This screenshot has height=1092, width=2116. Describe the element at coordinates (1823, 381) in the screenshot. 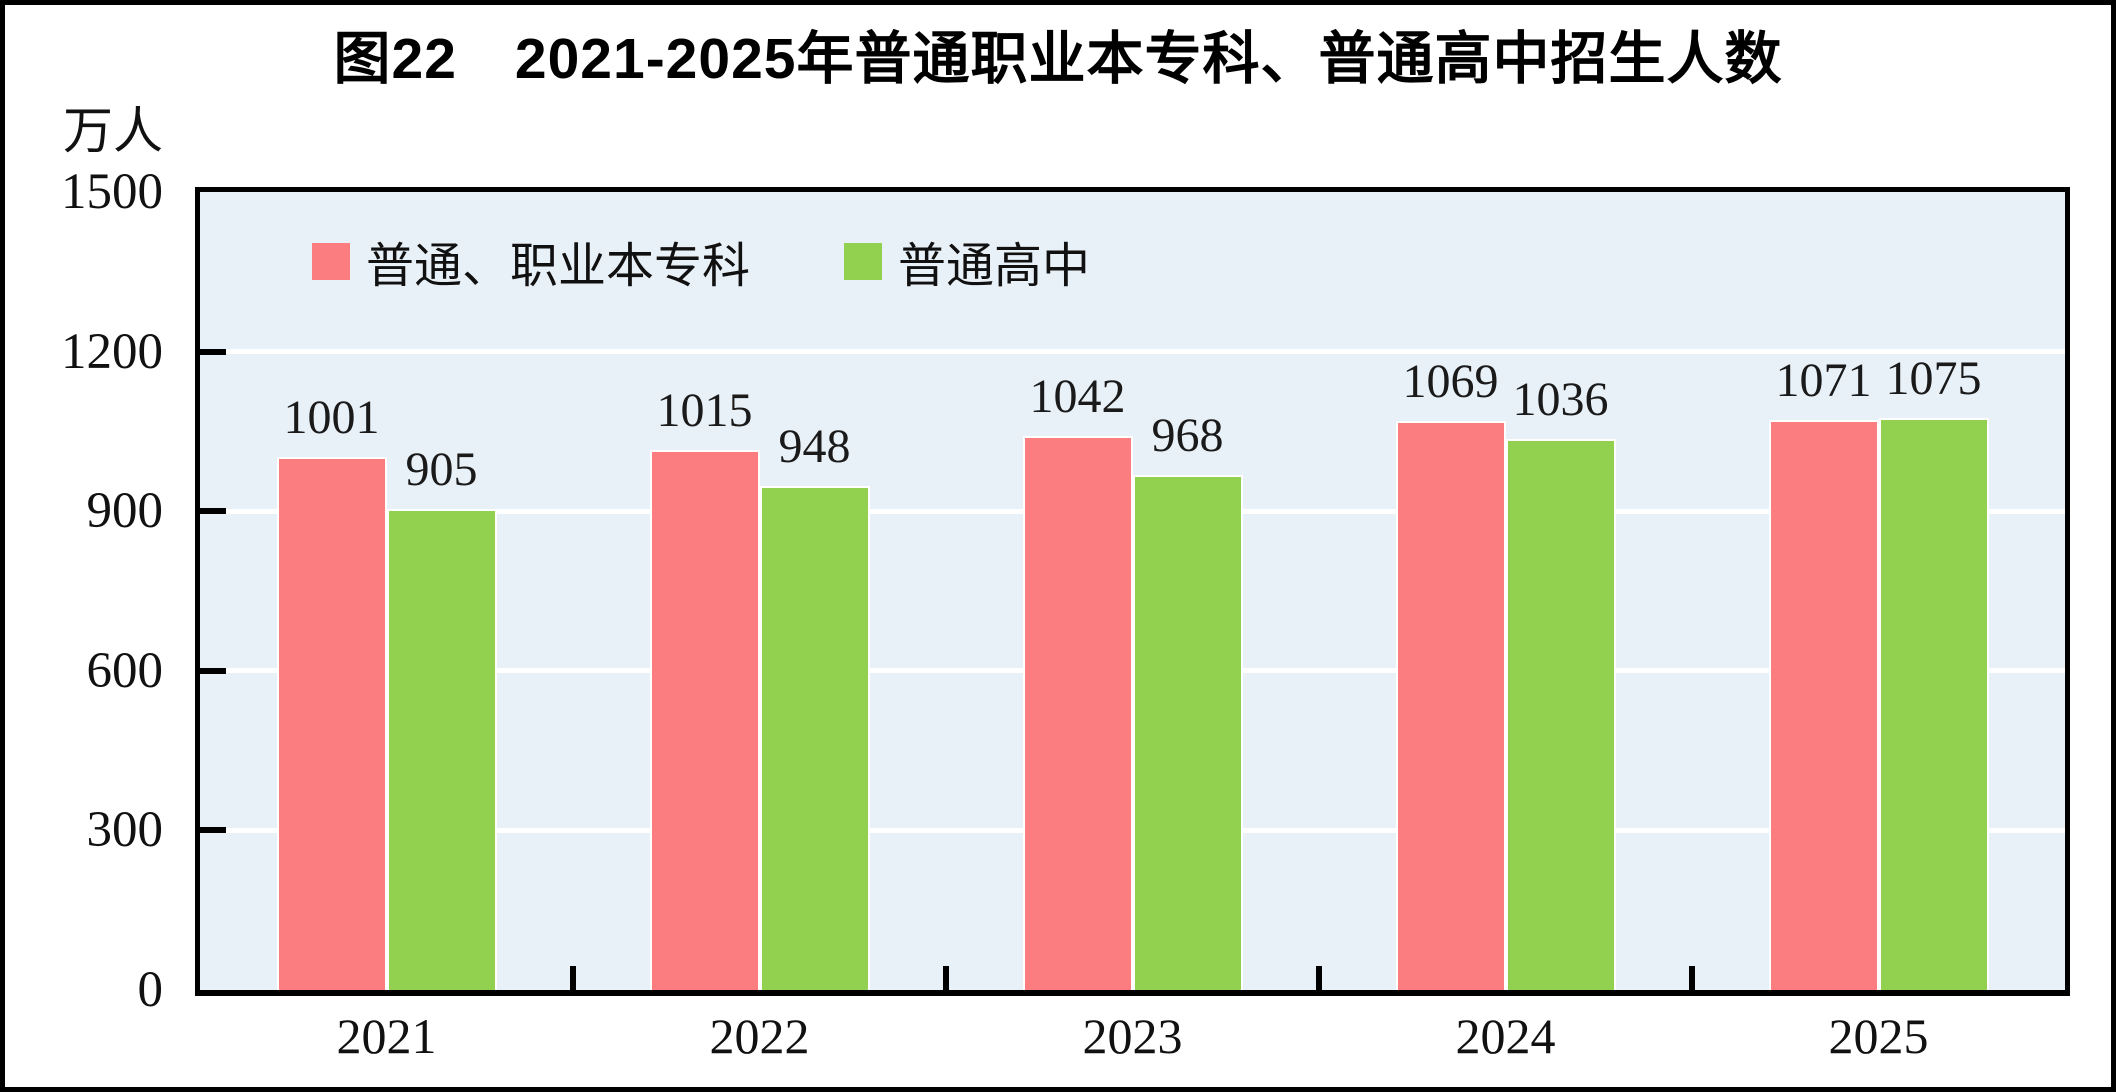

I see `bar-value-label-series1-2025: 1071` at that location.